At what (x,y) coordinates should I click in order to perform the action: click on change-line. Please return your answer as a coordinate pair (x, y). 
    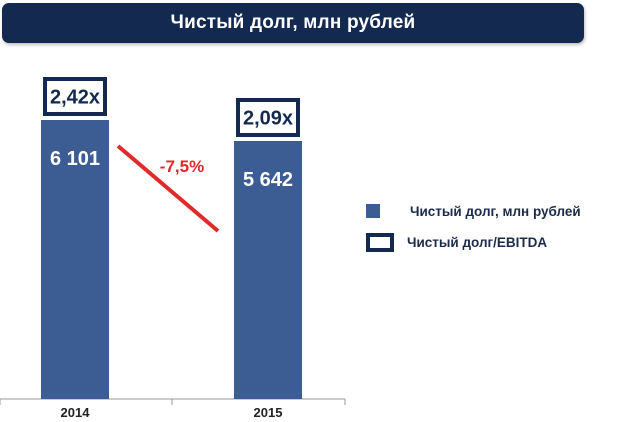
    Looking at the image, I should click on (168, 188).